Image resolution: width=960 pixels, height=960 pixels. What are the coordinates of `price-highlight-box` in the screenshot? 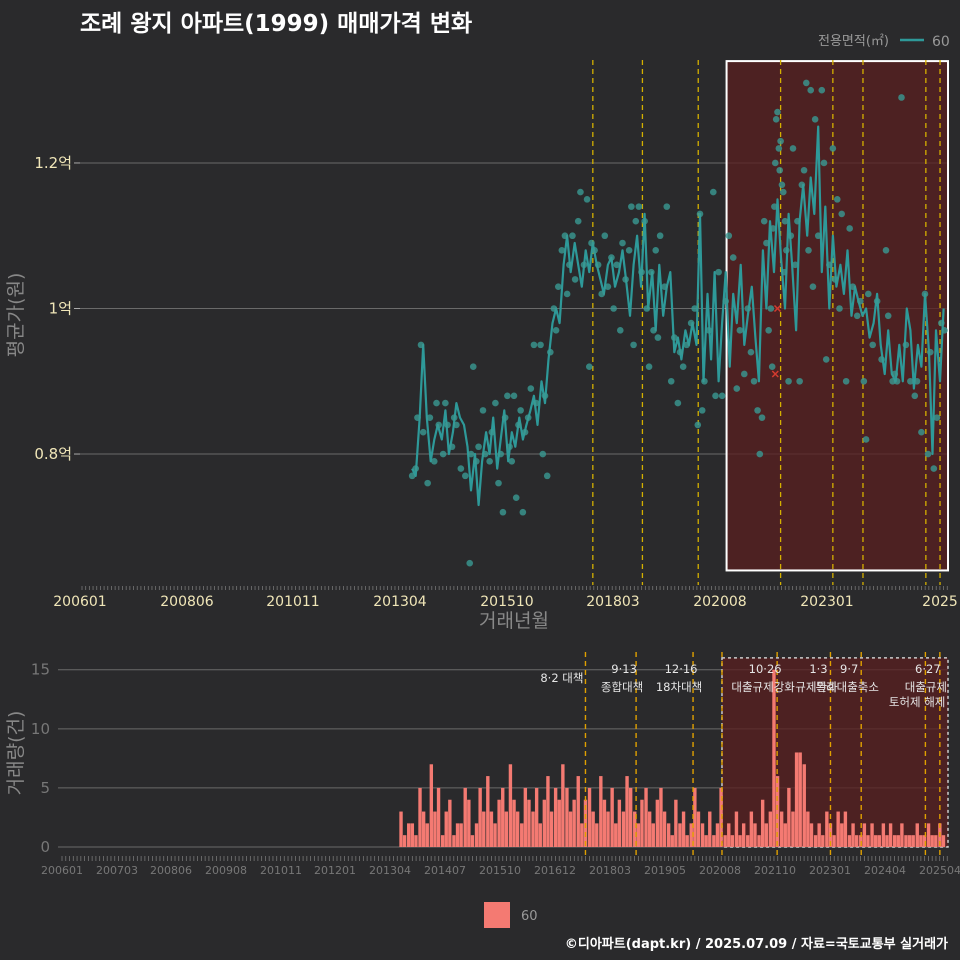 It's located at (837, 316).